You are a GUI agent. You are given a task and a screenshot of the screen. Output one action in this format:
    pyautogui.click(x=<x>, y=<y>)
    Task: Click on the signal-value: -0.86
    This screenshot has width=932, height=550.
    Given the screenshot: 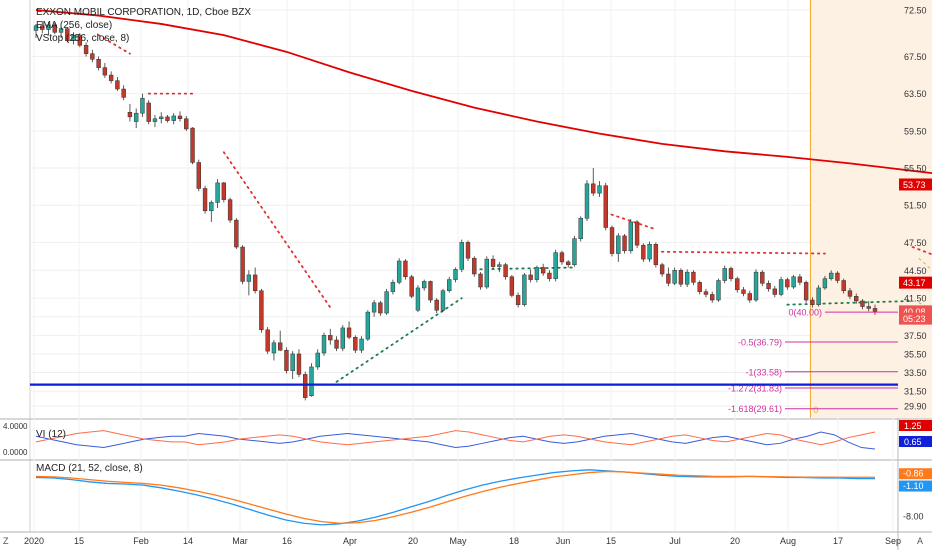 What is the action you would take?
    pyautogui.click(x=913, y=474)
    